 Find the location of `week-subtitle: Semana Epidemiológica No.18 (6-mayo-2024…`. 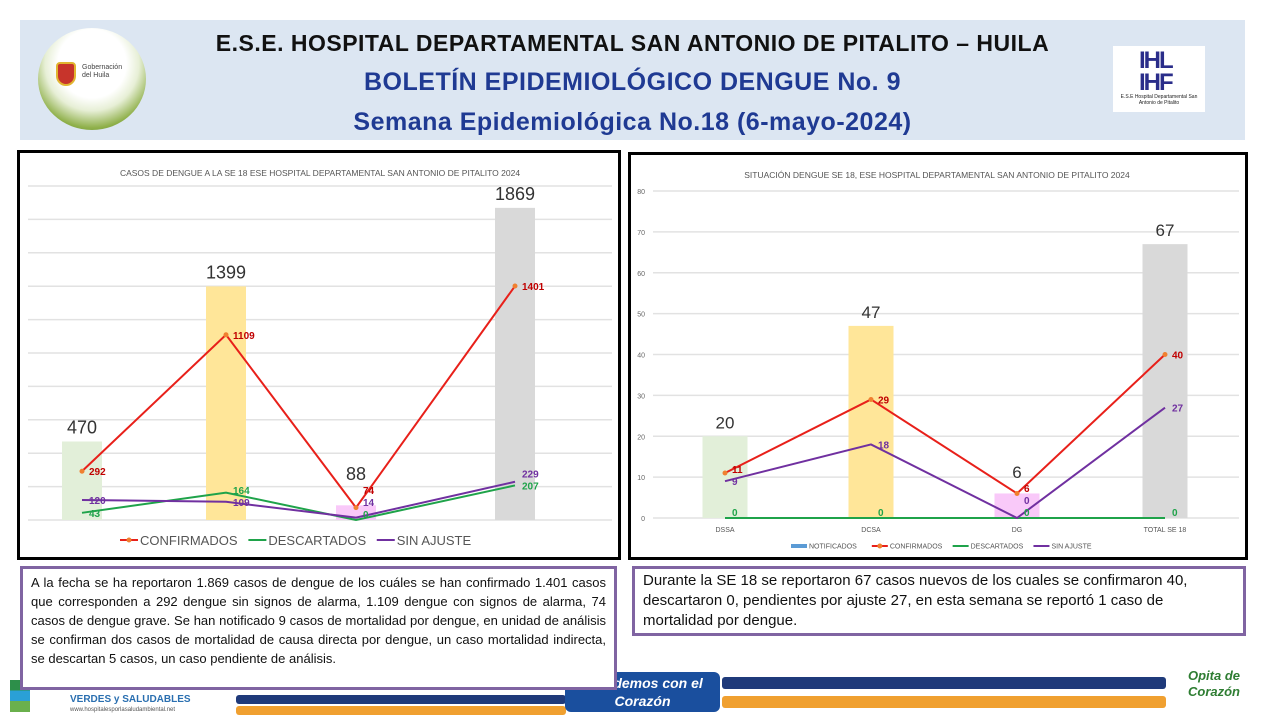

week-subtitle: Semana Epidemiológica No.18 (6-mayo-2024… is located at coordinates (632, 122).